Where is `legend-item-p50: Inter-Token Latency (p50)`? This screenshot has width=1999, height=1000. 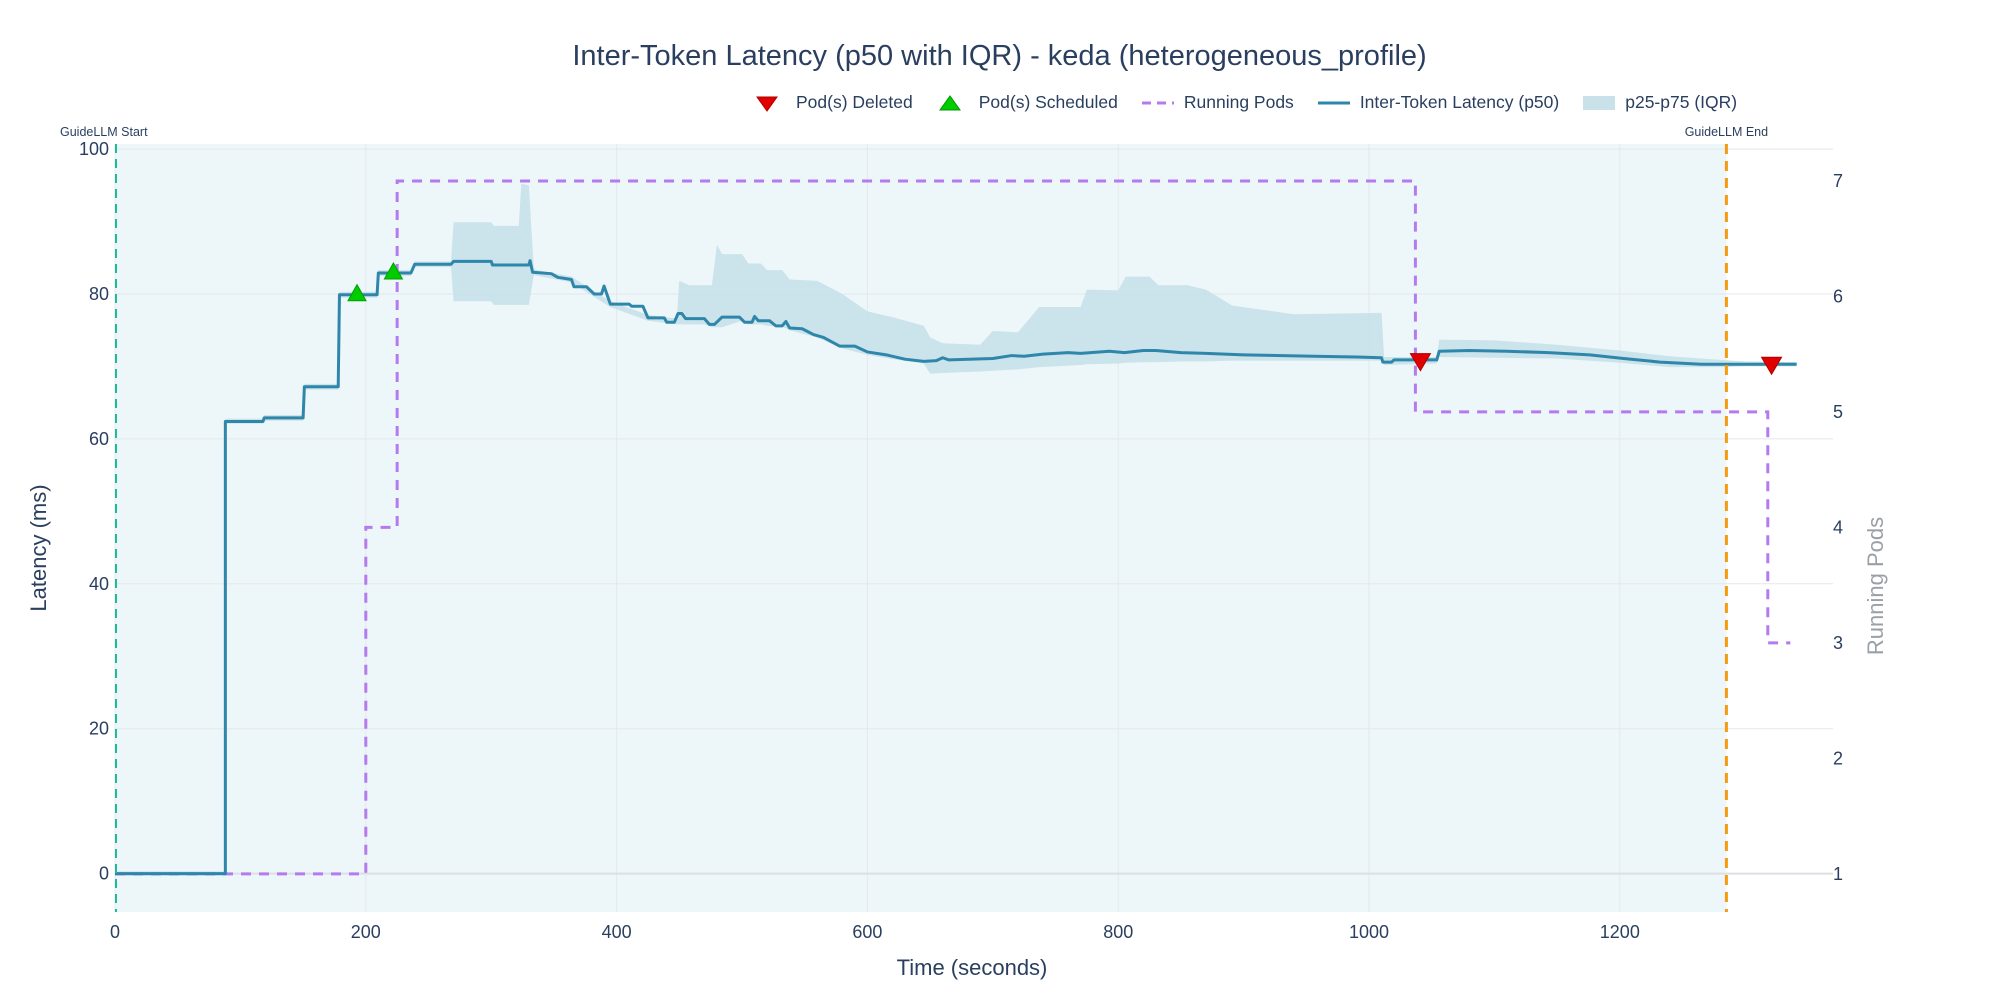 legend-item-p50: Inter-Token Latency (p50) is located at coordinates (1437, 102).